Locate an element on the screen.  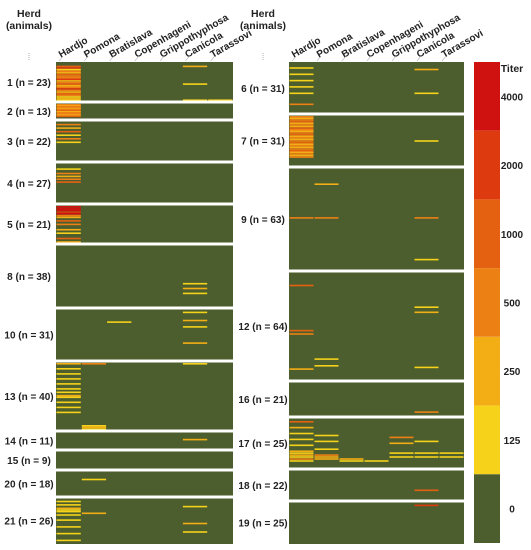
herd-label: 14 (n = 11) is located at coordinates (29, 442).